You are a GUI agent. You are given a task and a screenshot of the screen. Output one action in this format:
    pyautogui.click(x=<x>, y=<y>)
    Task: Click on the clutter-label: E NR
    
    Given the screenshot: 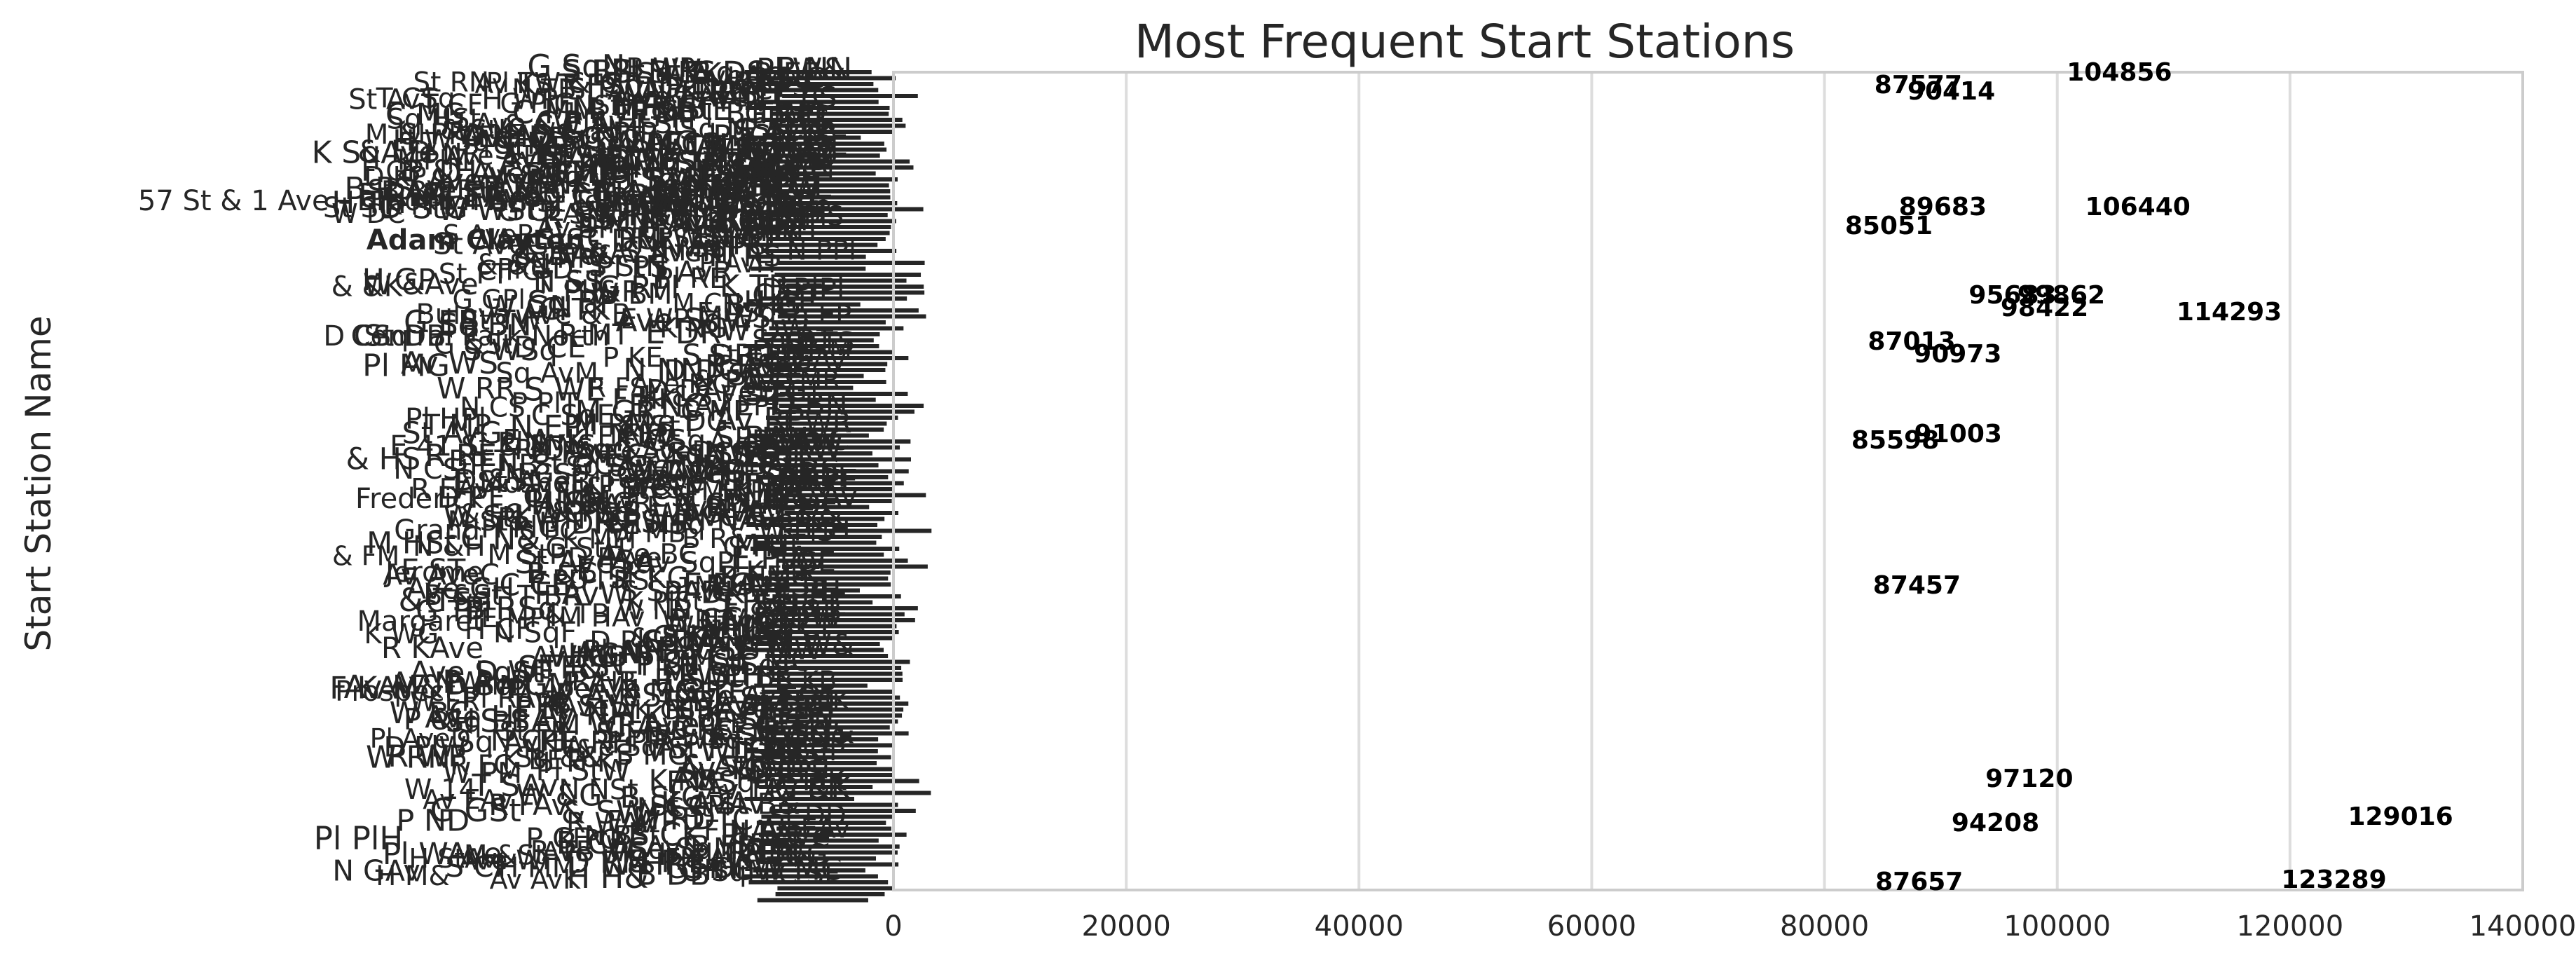 What is the action you would take?
    pyautogui.click(x=521, y=187)
    